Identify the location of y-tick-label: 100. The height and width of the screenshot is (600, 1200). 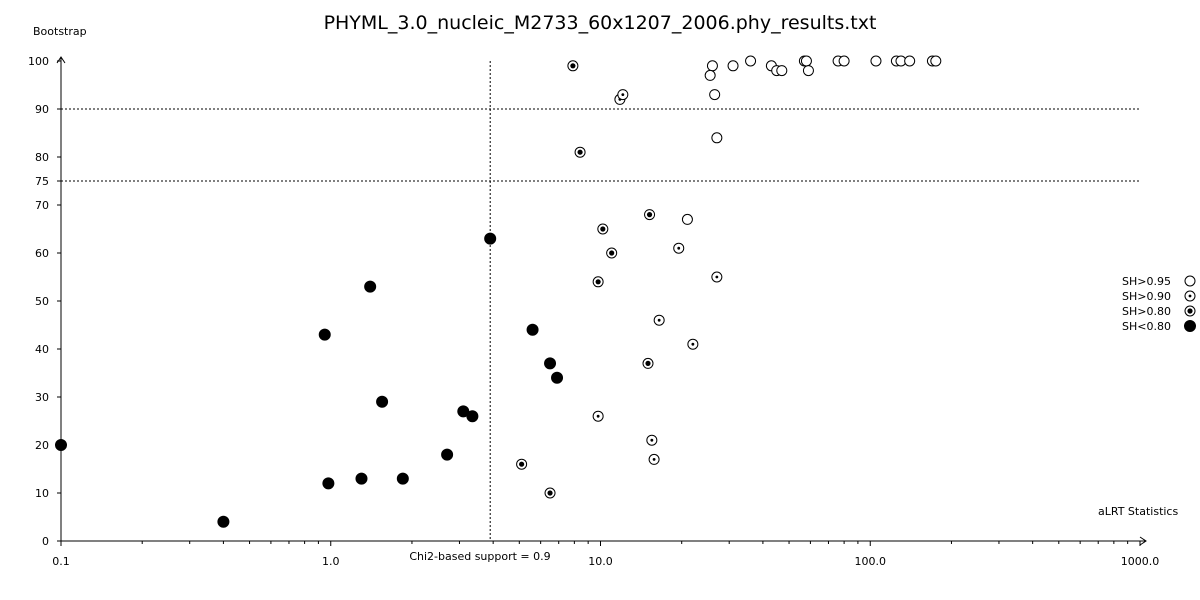
(38, 61).